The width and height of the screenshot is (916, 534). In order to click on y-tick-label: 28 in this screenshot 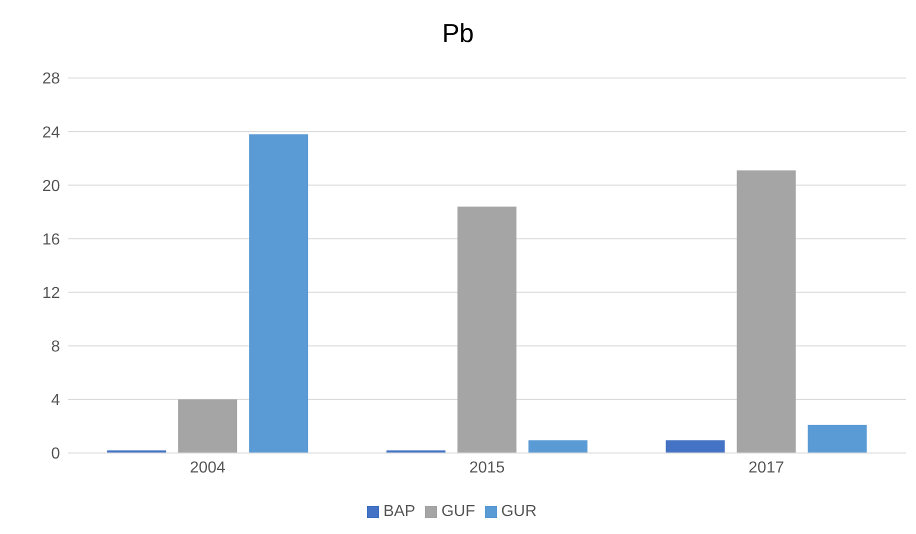, I will do `click(51, 79)`.